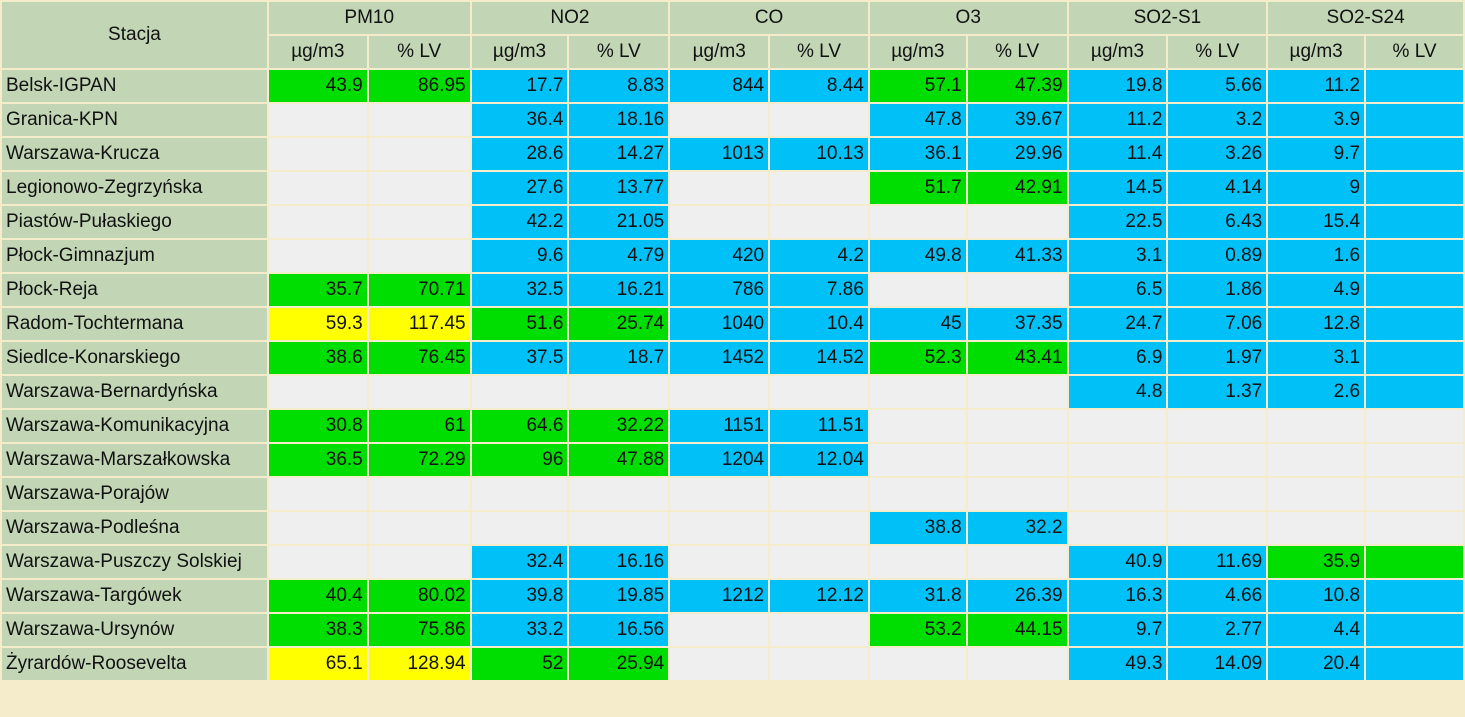 The width and height of the screenshot is (1465, 717). What do you see at coordinates (1316, 256) in the screenshot?
I see `concentration-cell: 1.6` at bounding box center [1316, 256].